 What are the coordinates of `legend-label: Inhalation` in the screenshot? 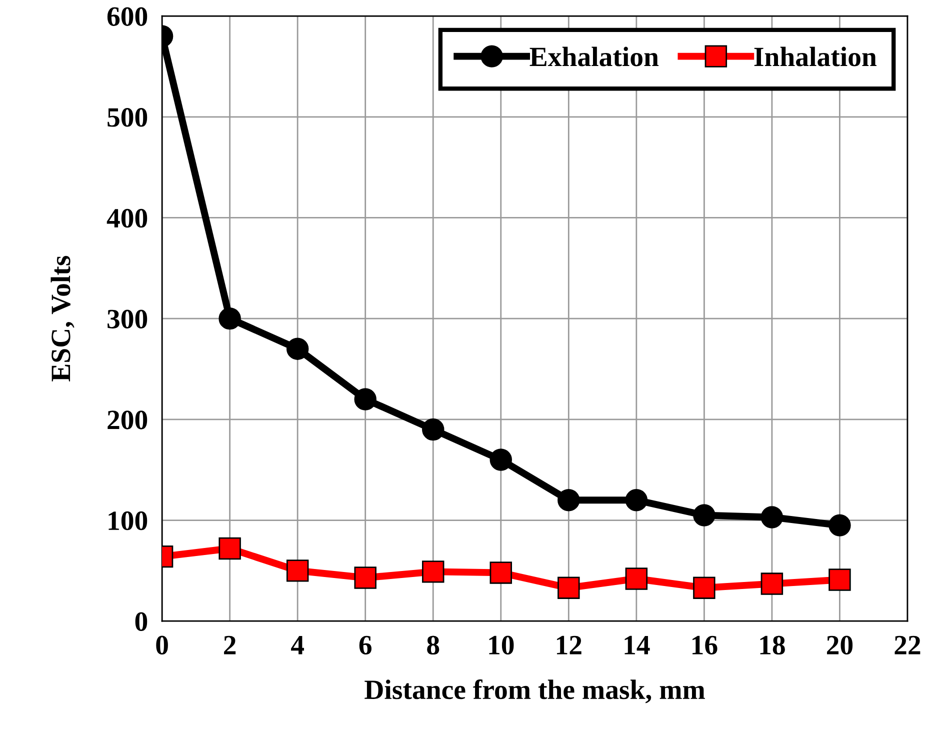 It's located at (815, 56).